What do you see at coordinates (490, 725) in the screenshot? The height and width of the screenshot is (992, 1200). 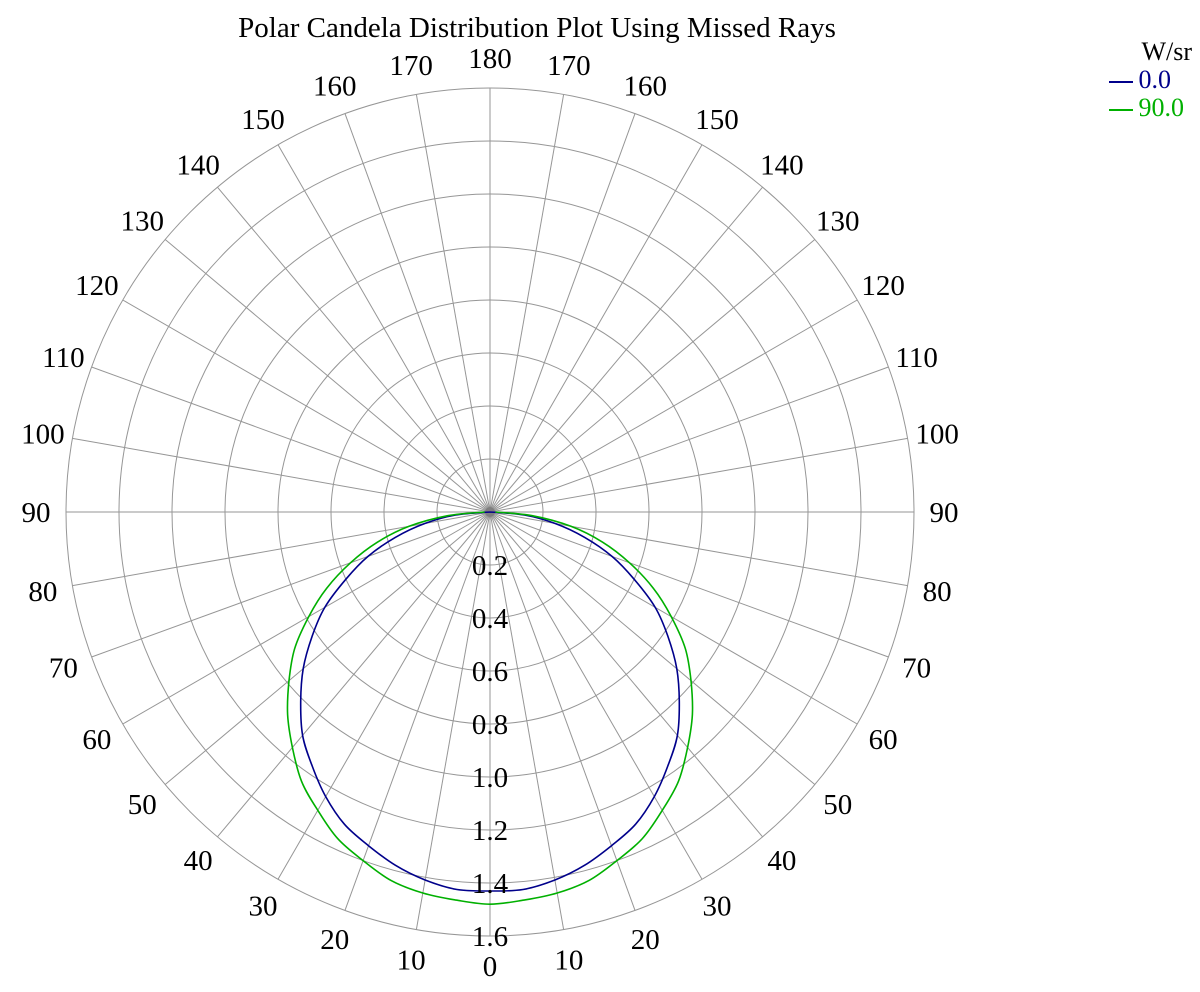 I see `radial-tick-label: 0.8` at bounding box center [490, 725].